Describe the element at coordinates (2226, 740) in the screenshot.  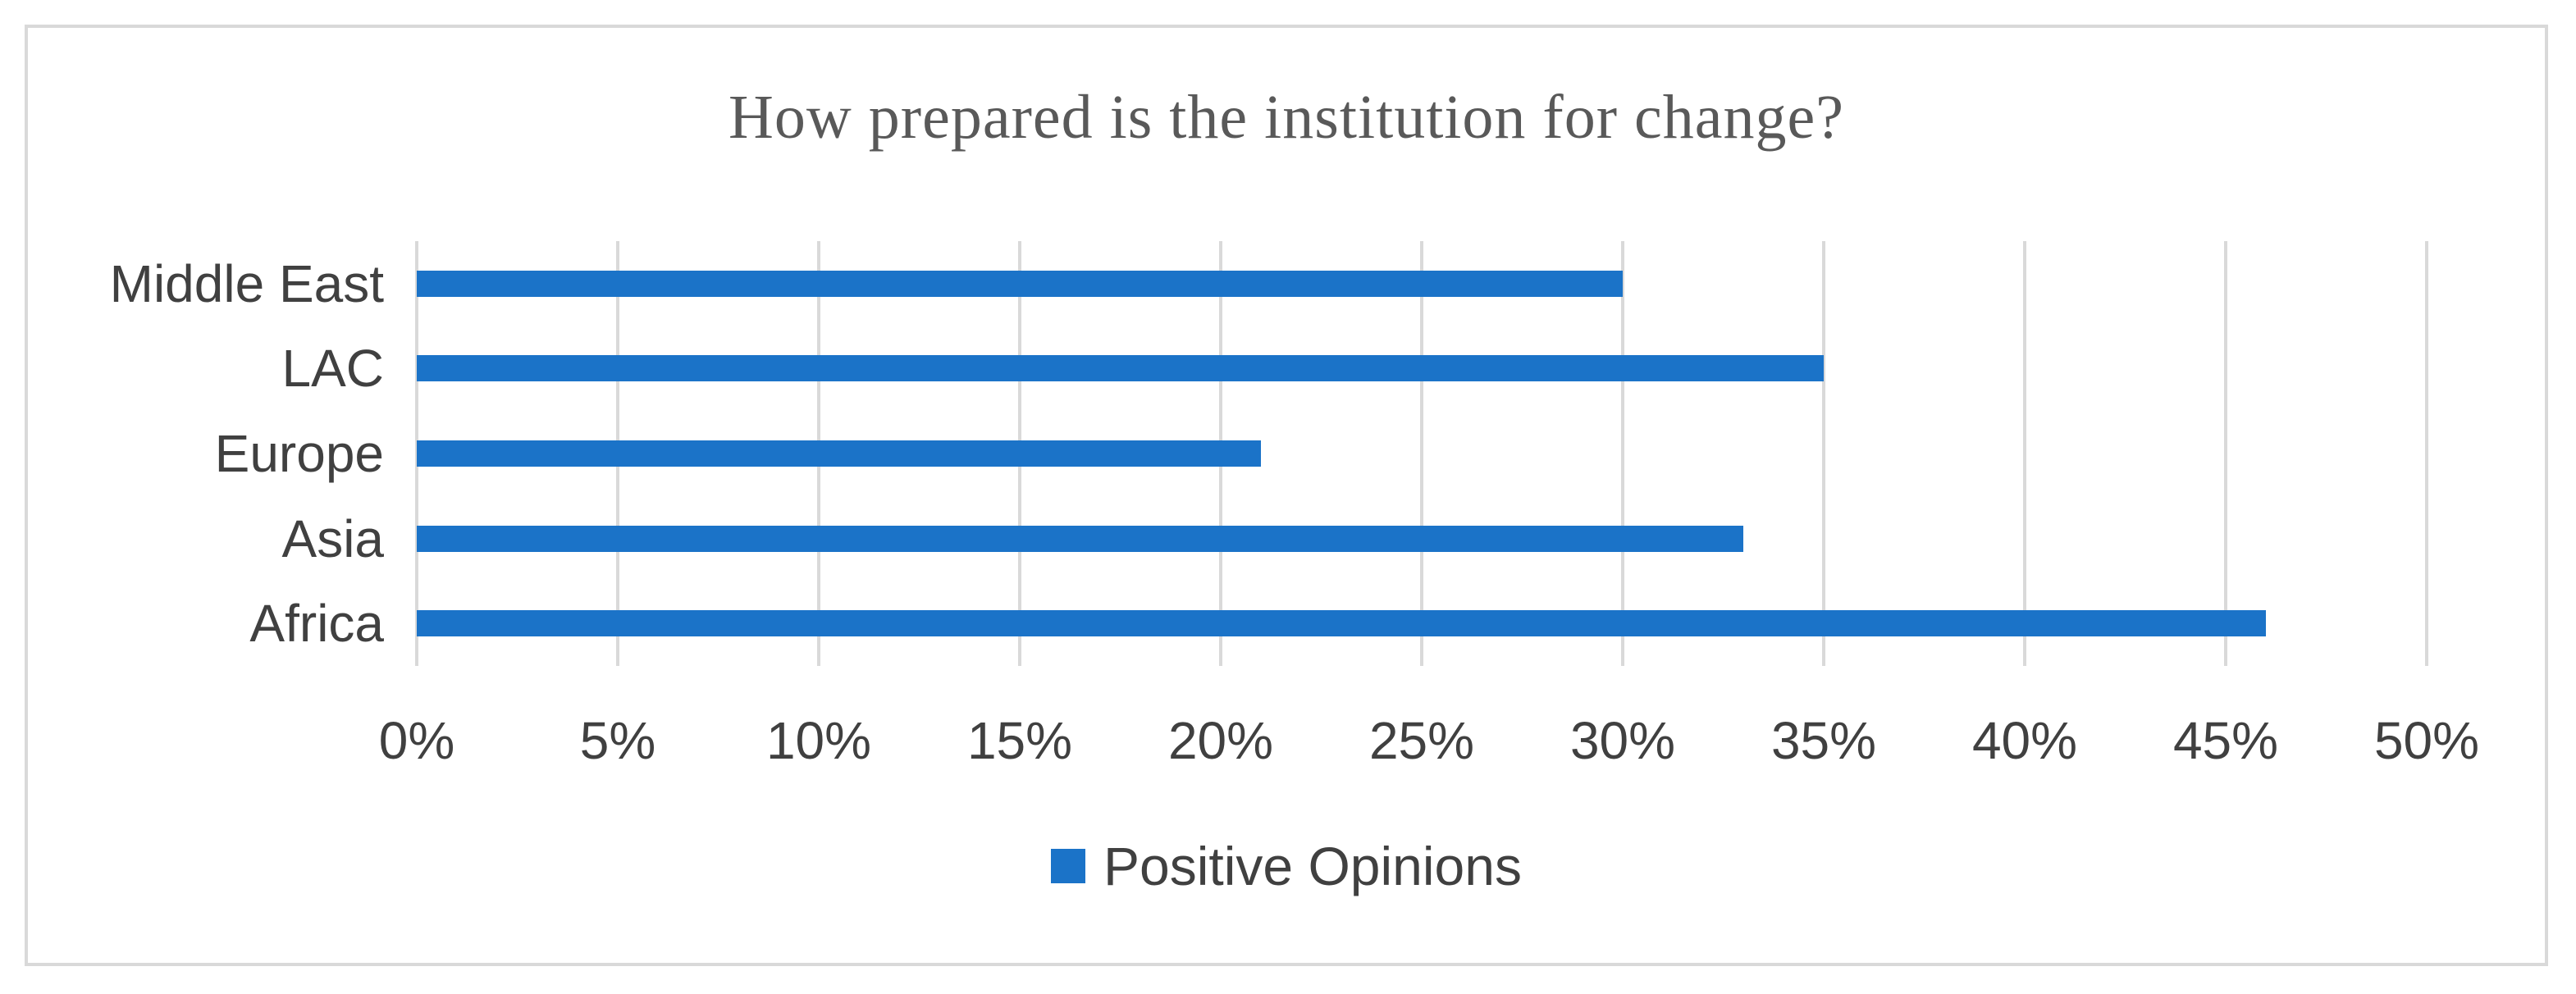
I see `x-tick-label-45: 45%` at that location.